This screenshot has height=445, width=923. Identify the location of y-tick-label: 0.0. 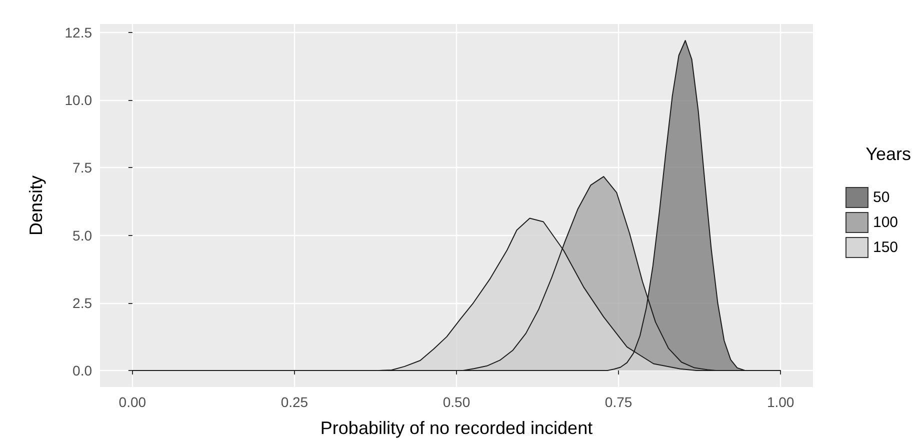
(82, 370).